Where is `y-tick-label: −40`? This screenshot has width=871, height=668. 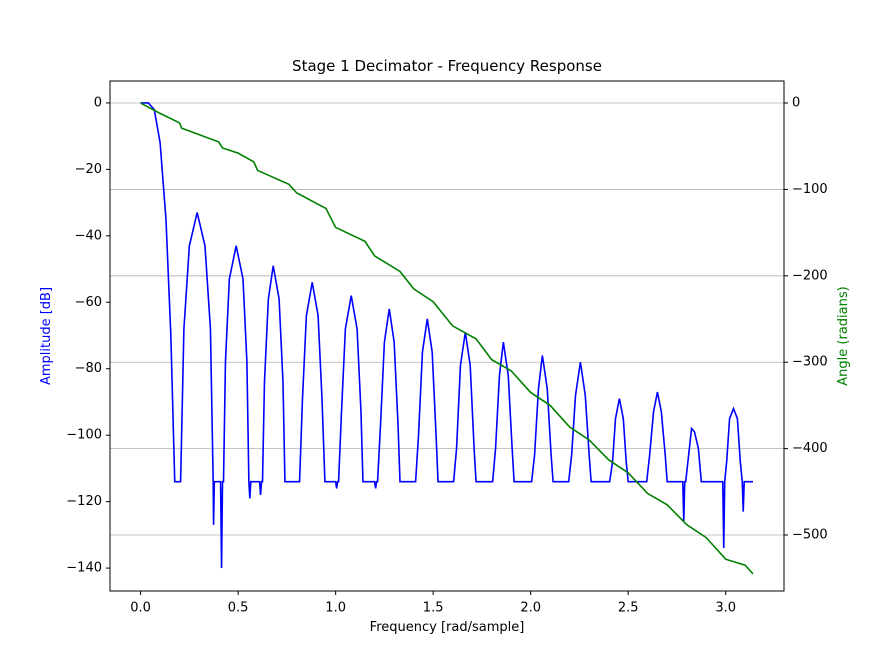 y-tick-label: −40 is located at coordinates (88, 235).